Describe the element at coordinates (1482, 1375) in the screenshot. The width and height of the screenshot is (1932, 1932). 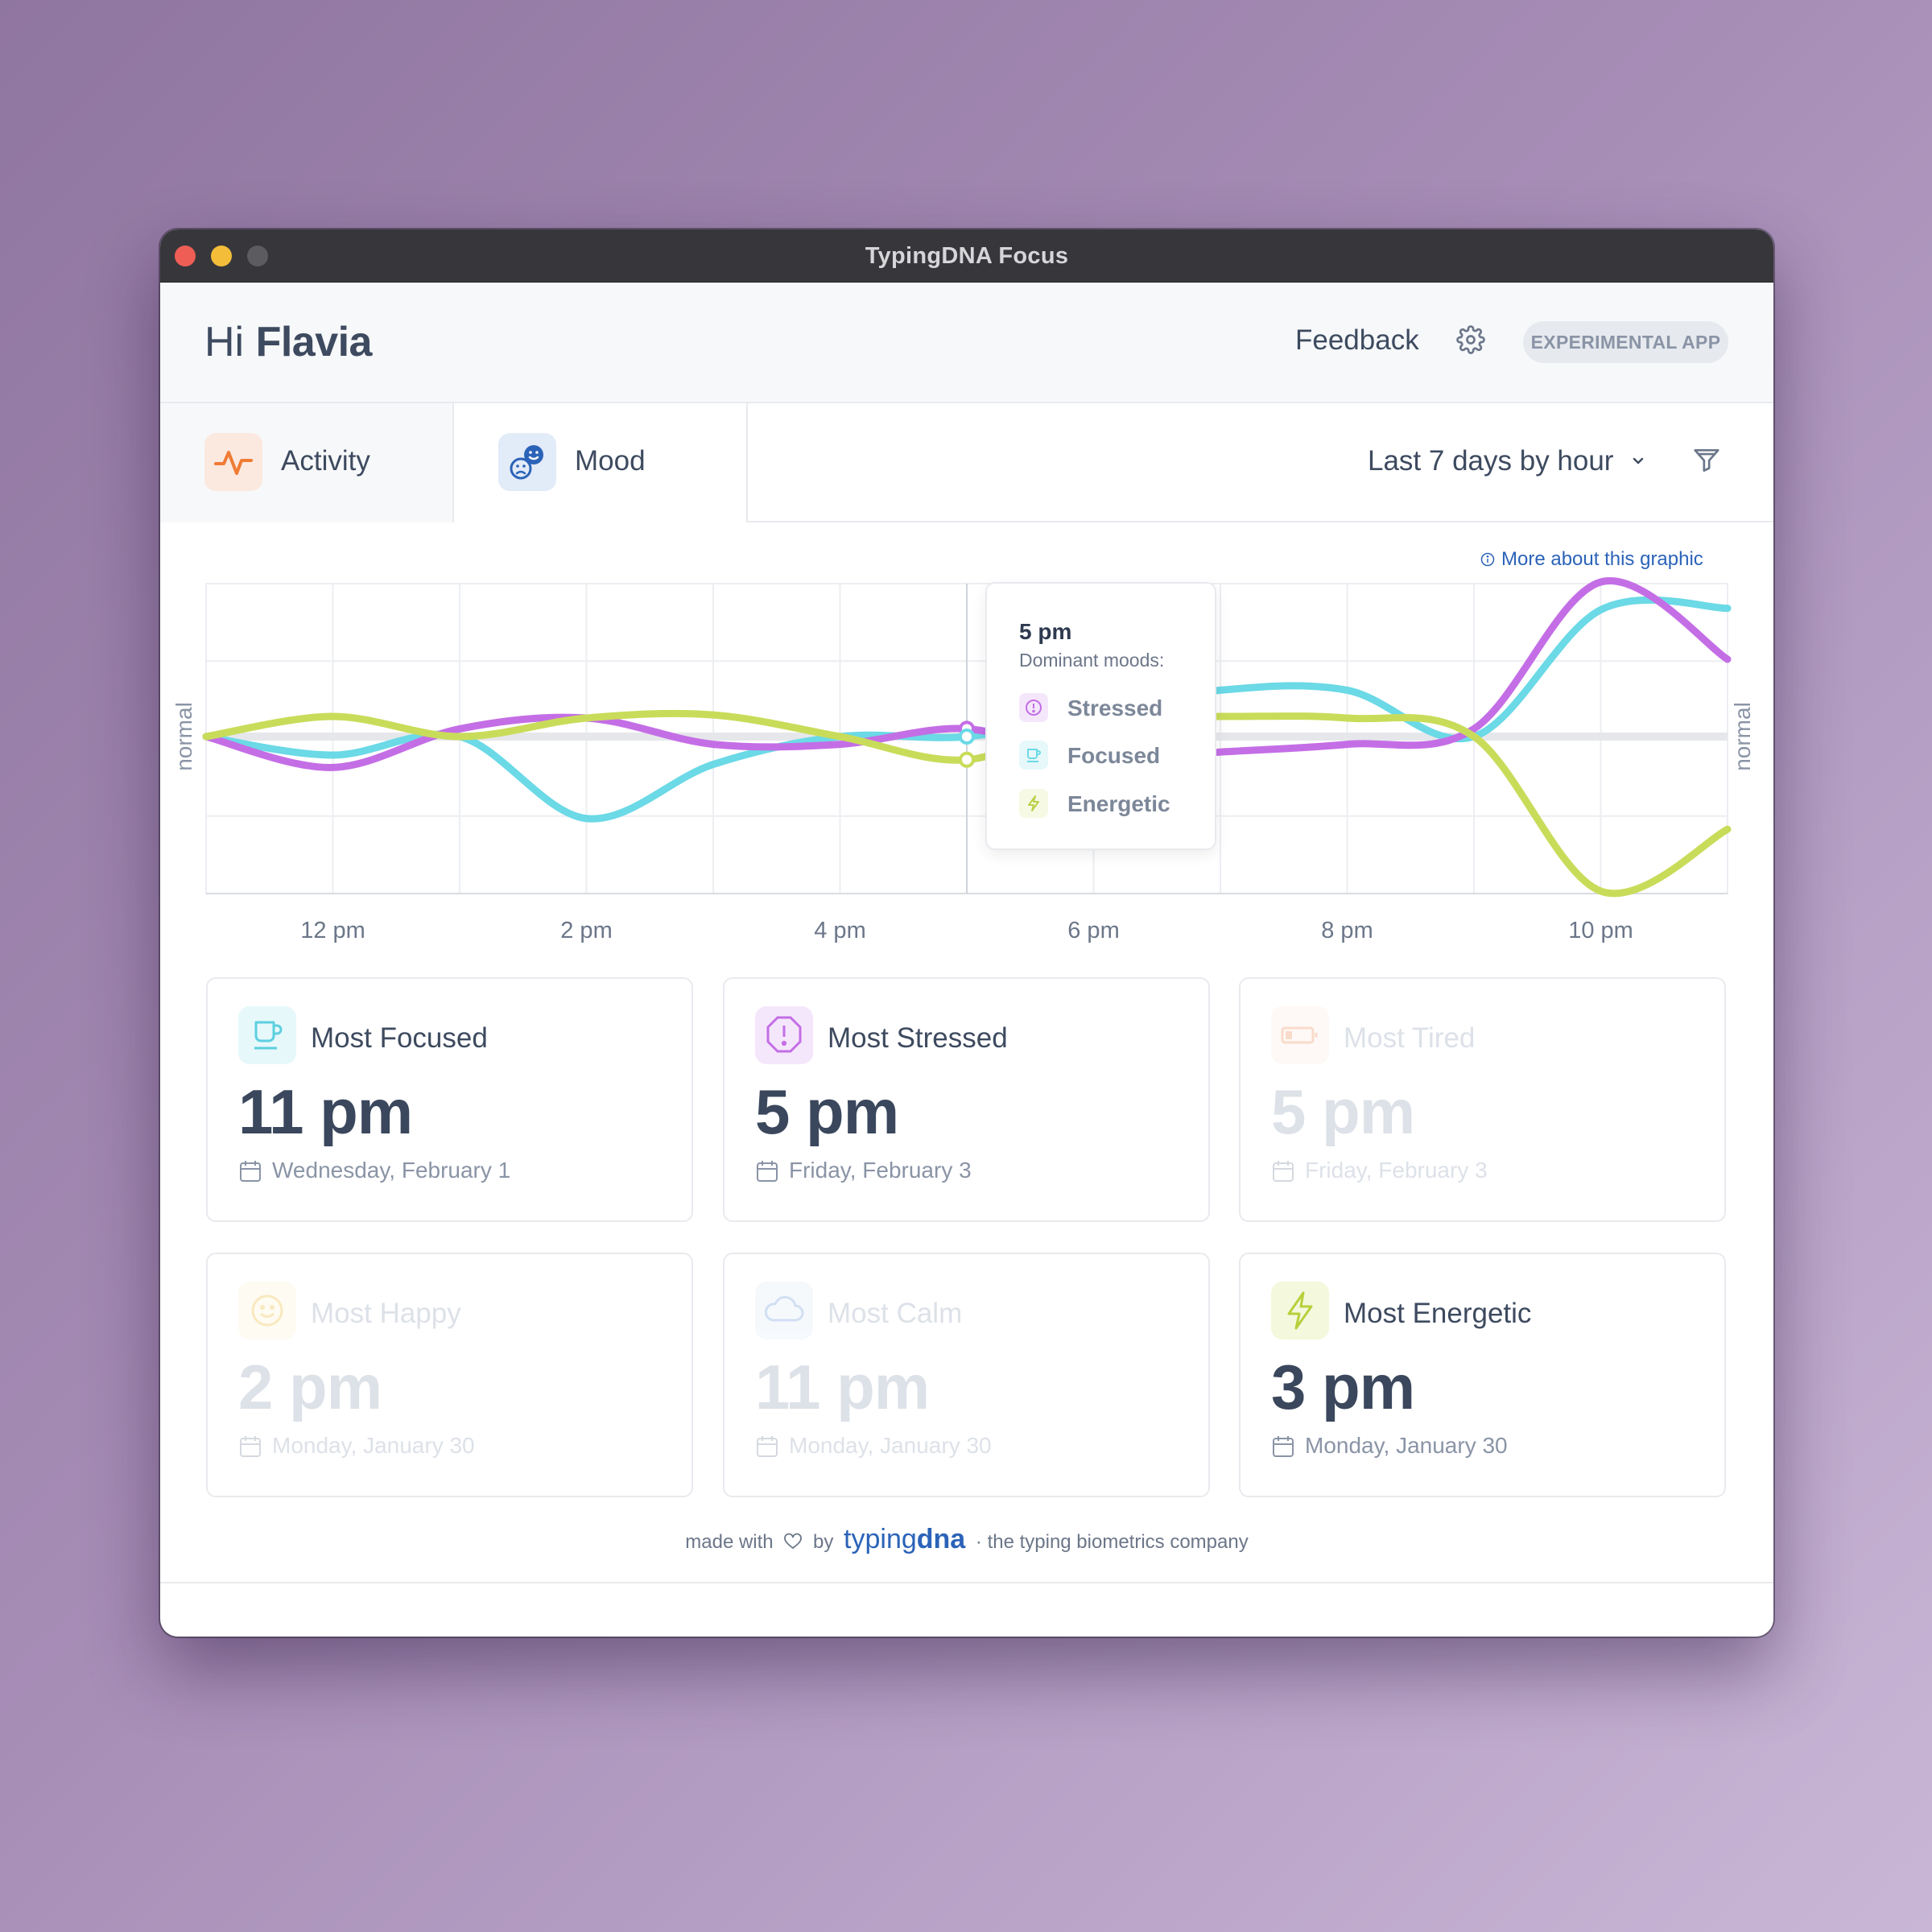
I see `card-most-energetic: Most Energetic 3 pm Monday, January 30` at that location.